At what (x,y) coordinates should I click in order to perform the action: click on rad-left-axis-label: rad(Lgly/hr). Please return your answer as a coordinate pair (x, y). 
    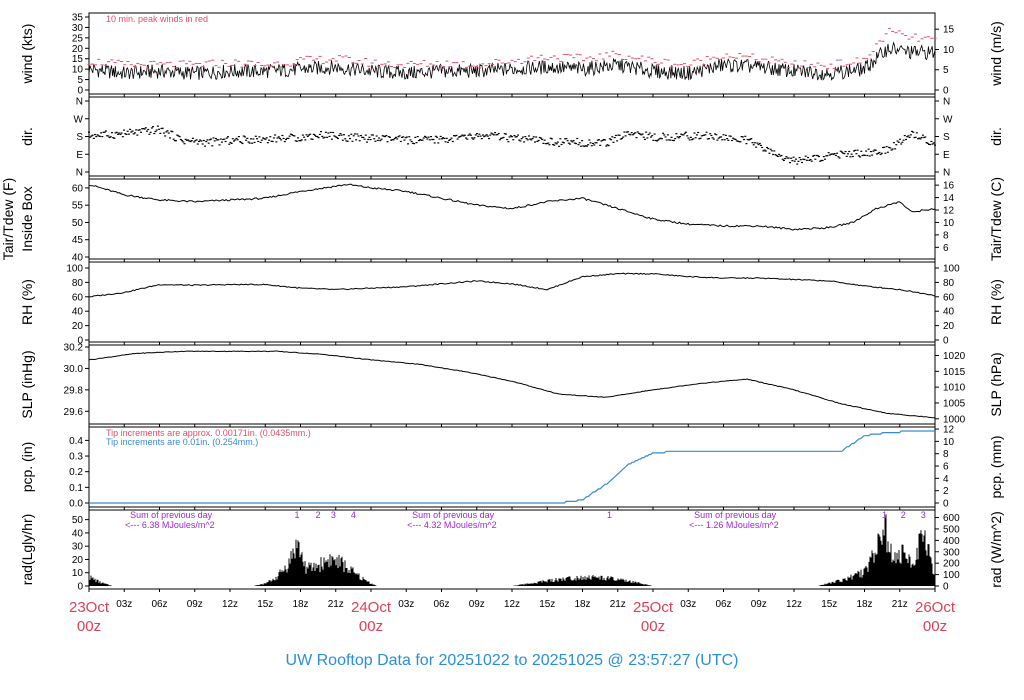
    Looking at the image, I should click on (27, 550).